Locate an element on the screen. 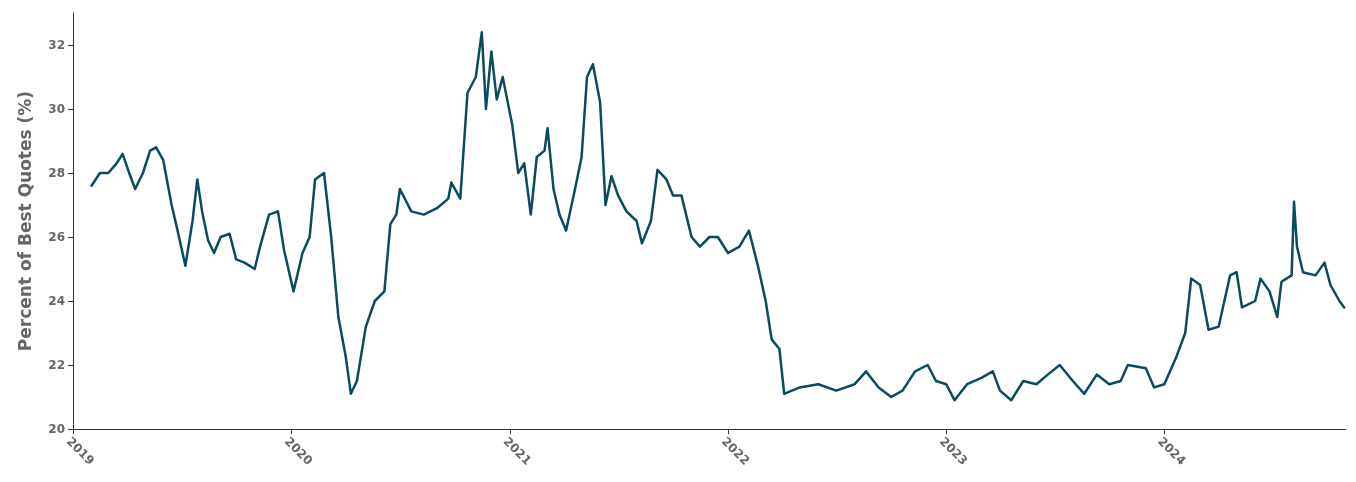 The image size is (1356, 482). y-tick-label: 26 is located at coordinates (56, 237).